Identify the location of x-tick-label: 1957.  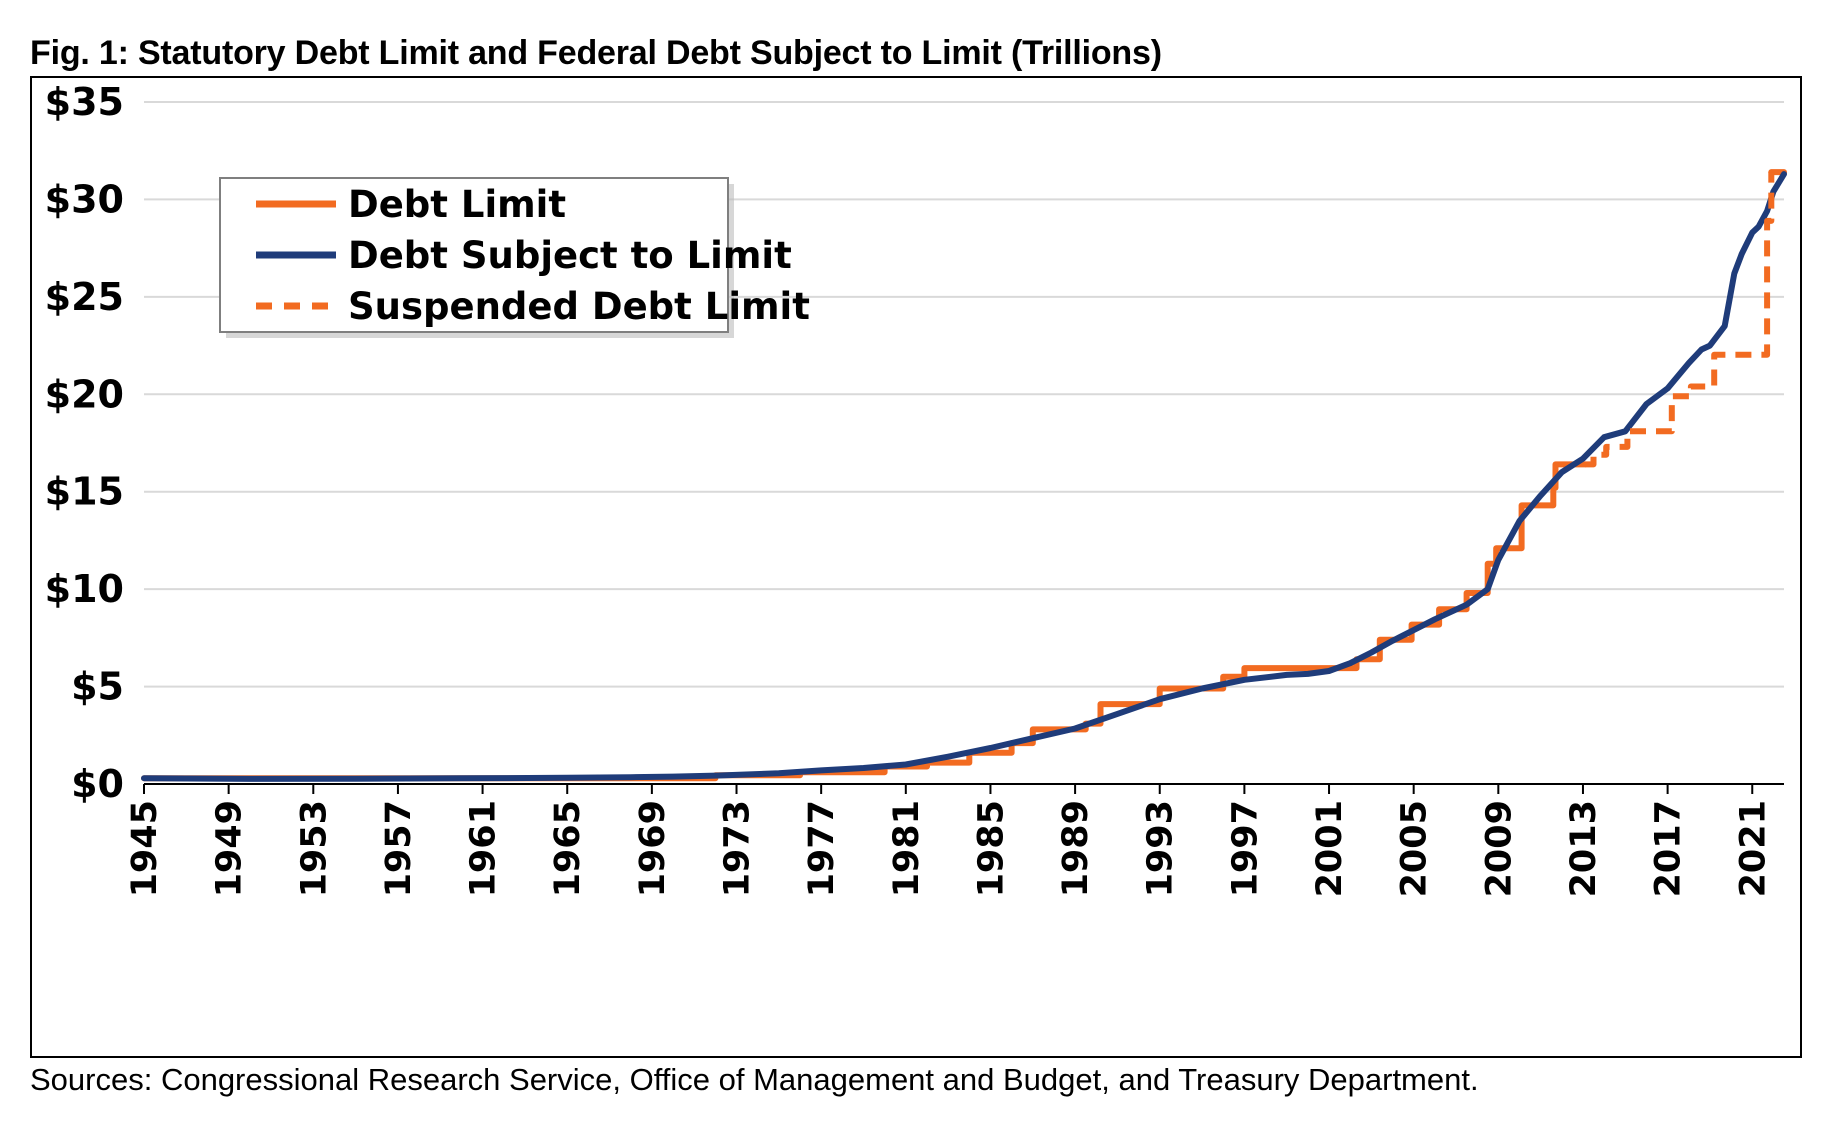
(399, 848).